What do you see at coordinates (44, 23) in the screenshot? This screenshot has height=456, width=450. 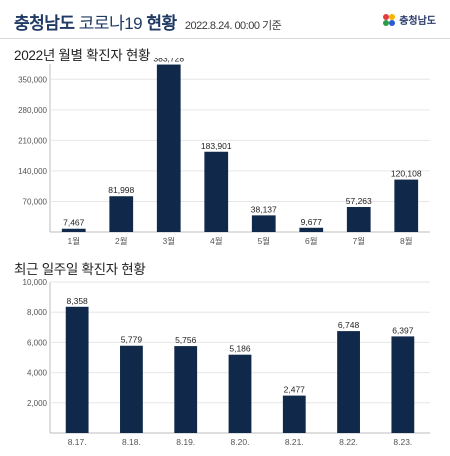 I see `title-region: 충청남도` at bounding box center [44, 23].